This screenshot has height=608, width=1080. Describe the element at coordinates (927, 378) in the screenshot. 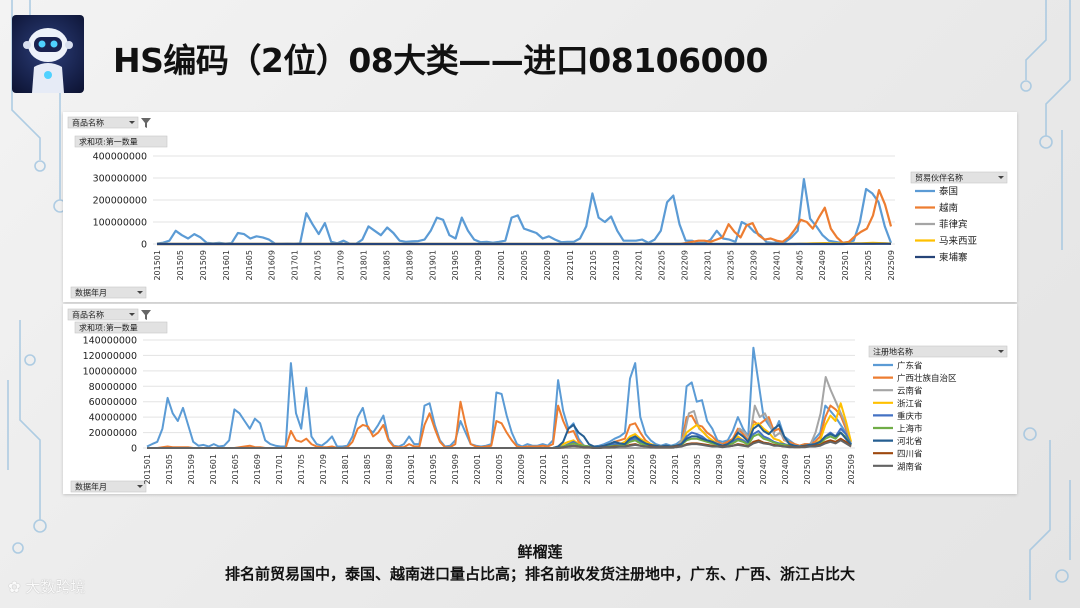

I see `legend-item: 广西壮族自治区` at that location.